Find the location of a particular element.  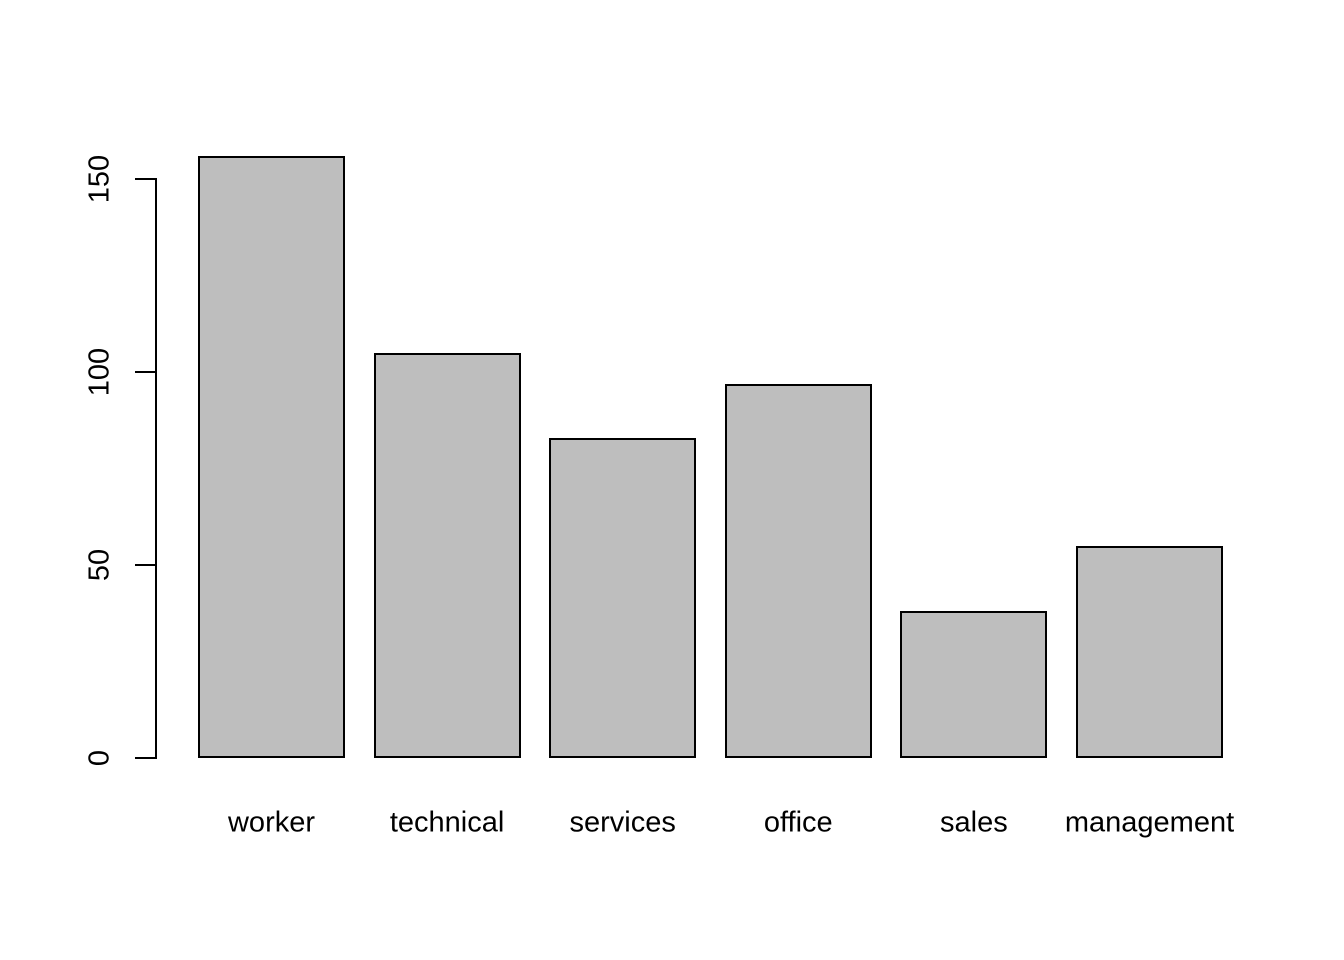

x-category-label: sales is located at coordinates (974, 822).